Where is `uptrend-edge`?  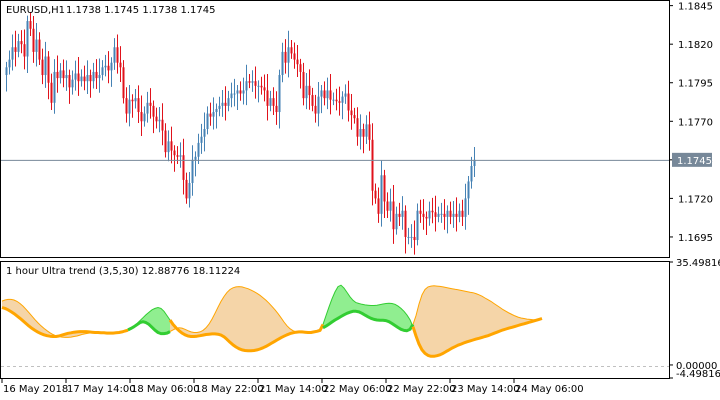
uptrend-edge is located at coordinates (149, 318).